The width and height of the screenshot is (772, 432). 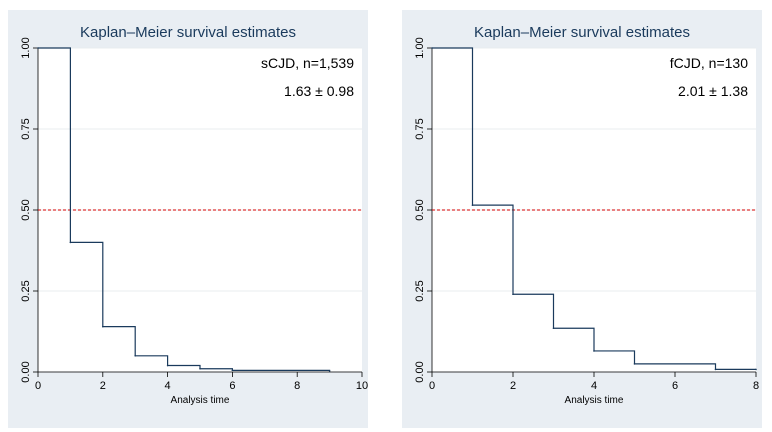 I want to click on x-tick-label-5: 10, so click(x=362, y=386).